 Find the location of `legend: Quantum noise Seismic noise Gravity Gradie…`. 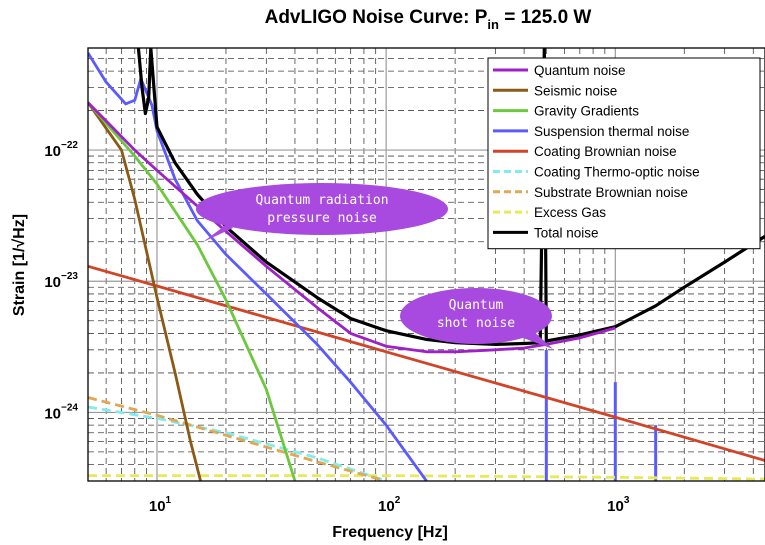

legend: Quantum noise Seismic noise Gravity Gradie… is located at coordinates (624, 153).